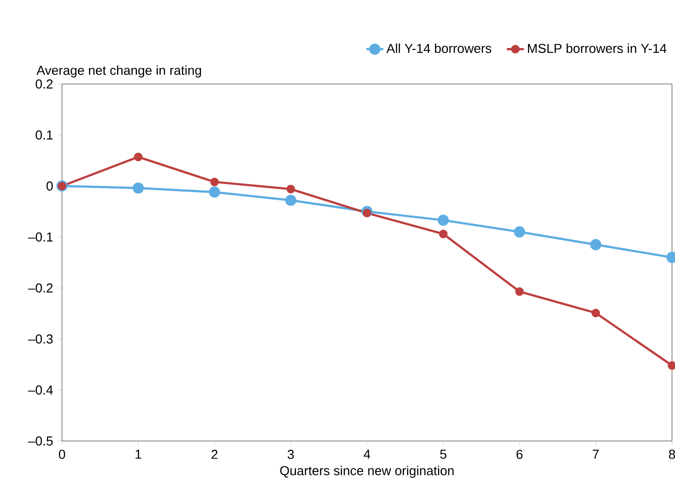 The height and width of the screenshot is (503, 675). Describe the element at coordinates (291, 454) in the screenshot. I see `x-tick-label: 3` at that location.